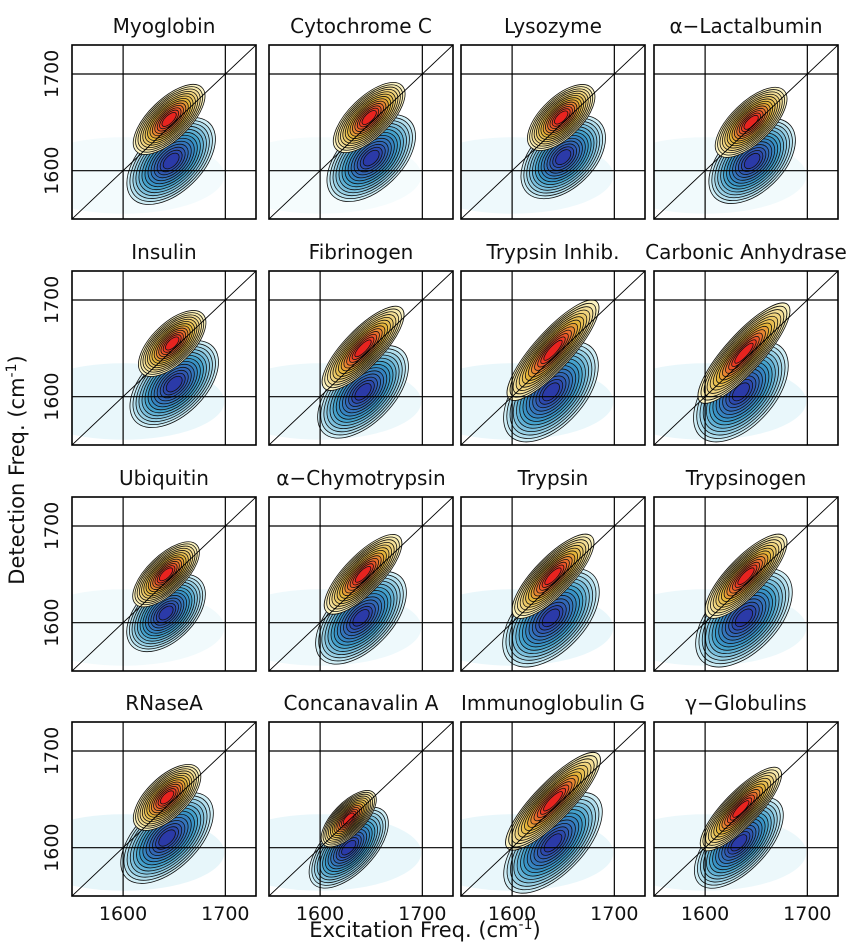 The width and height of the screenshot is (857, 947). I want to click on x-axis-label: Excitation Freq. (cm-1), so click(424, 929).